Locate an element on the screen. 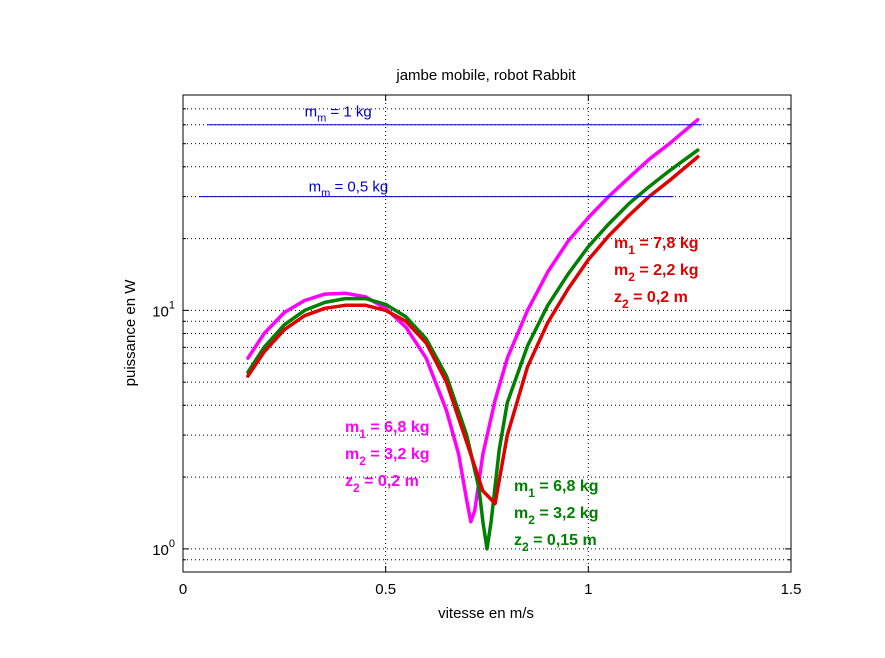 This screenshot has height=658, width=885. y-tick-label: 10¹ is located at coordinates (163, 309).